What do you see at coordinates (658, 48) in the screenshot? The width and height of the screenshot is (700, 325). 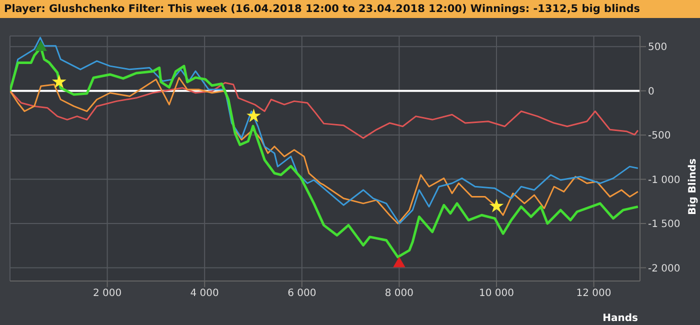 I see `y-tick-label: 500` at bounding box center [658, 48].